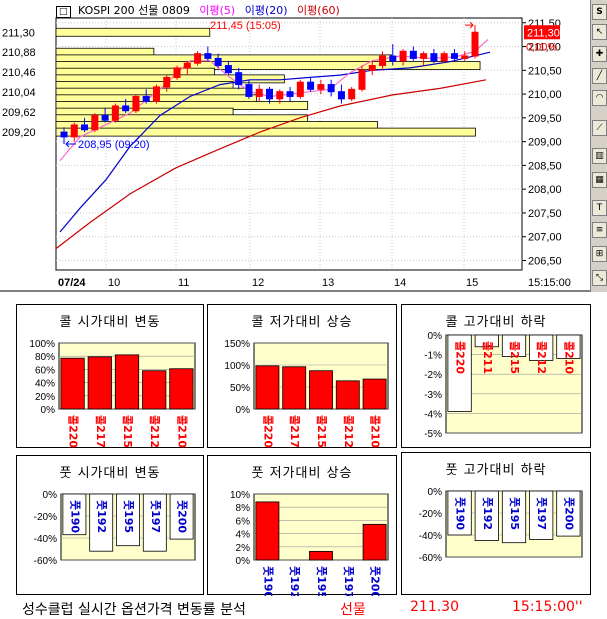  What do you see at coordinates (348, 581) in the screenshot?
I see `category-label: 풋197` at bounding box center [348, 581].